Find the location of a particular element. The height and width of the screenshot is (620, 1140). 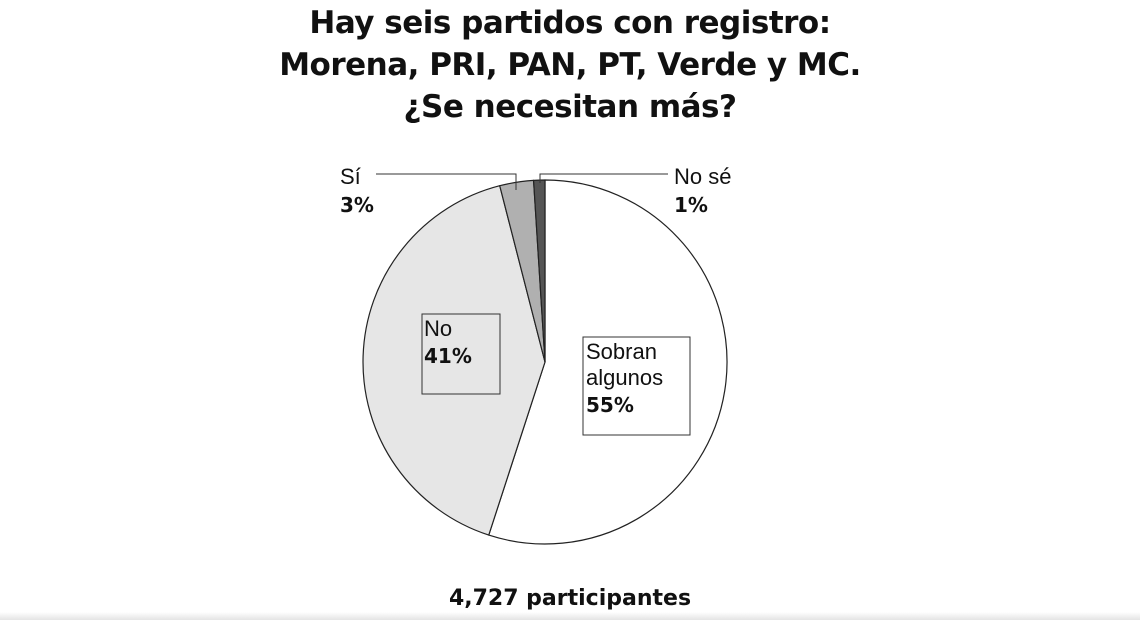

chart-title-line-2: Morena, PRI, PAN, PT, Verde y MC. is located at coordinates (570, 65).